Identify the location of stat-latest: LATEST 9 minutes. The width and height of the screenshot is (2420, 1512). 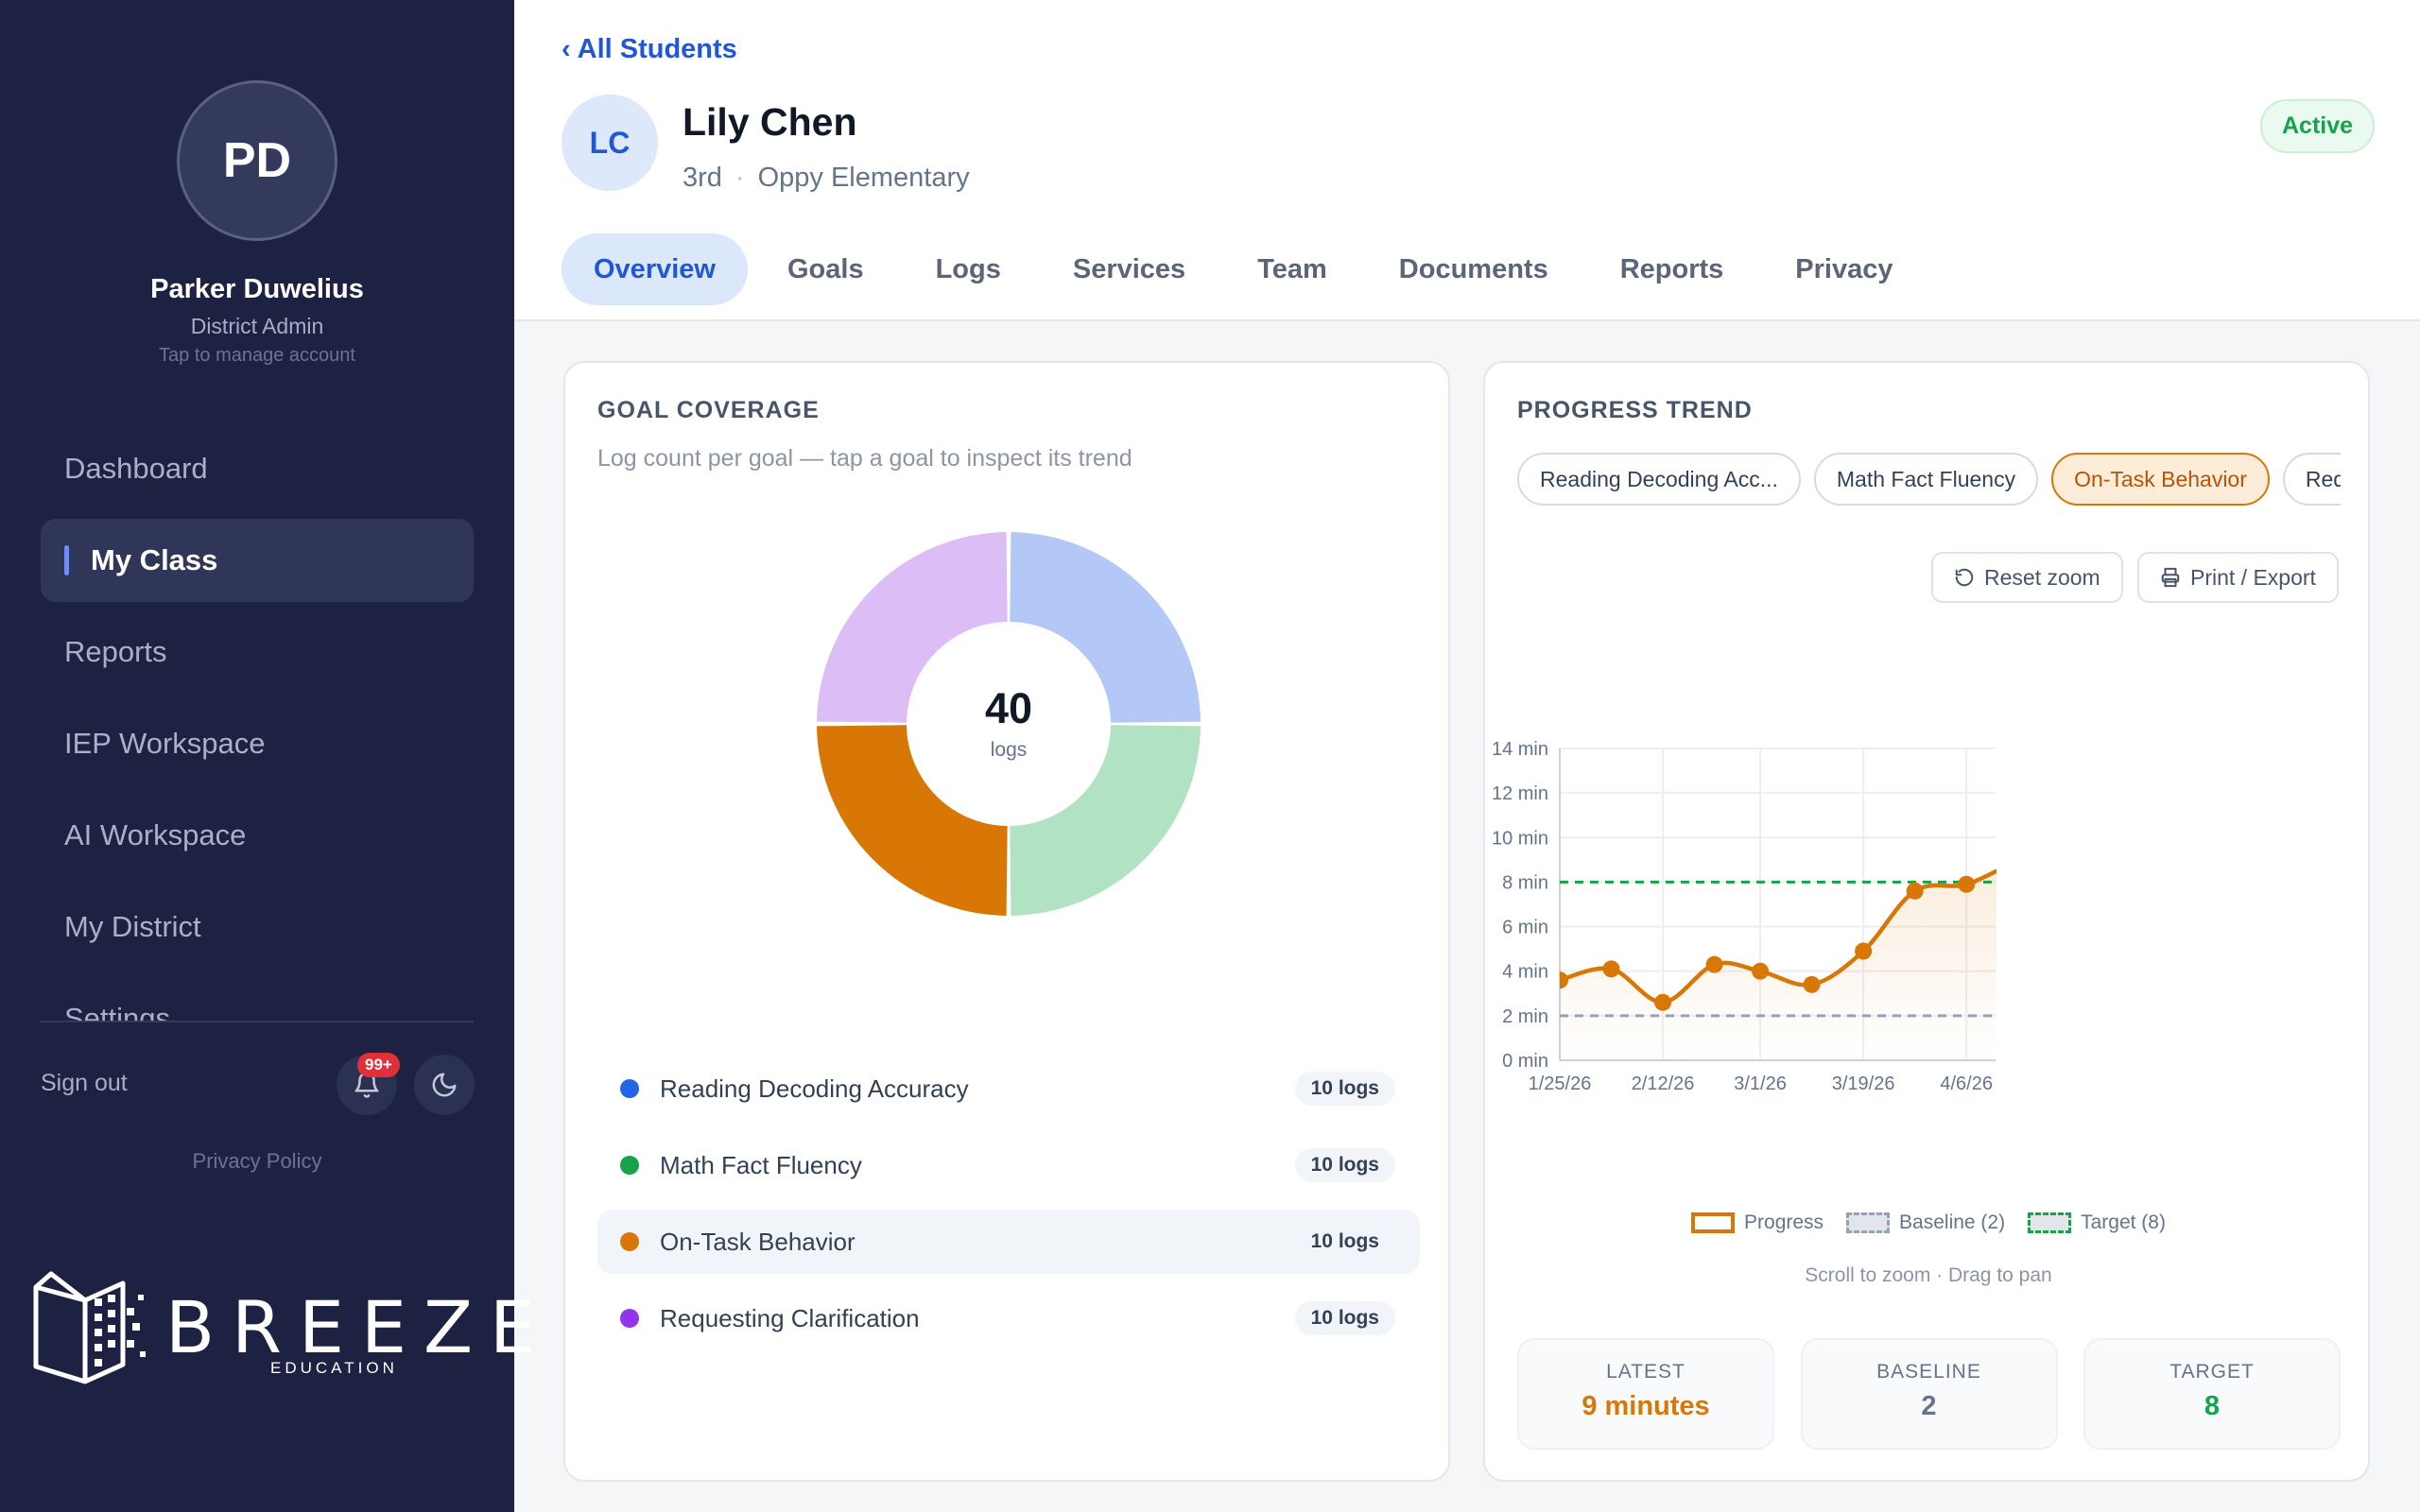
(1645, 1394).